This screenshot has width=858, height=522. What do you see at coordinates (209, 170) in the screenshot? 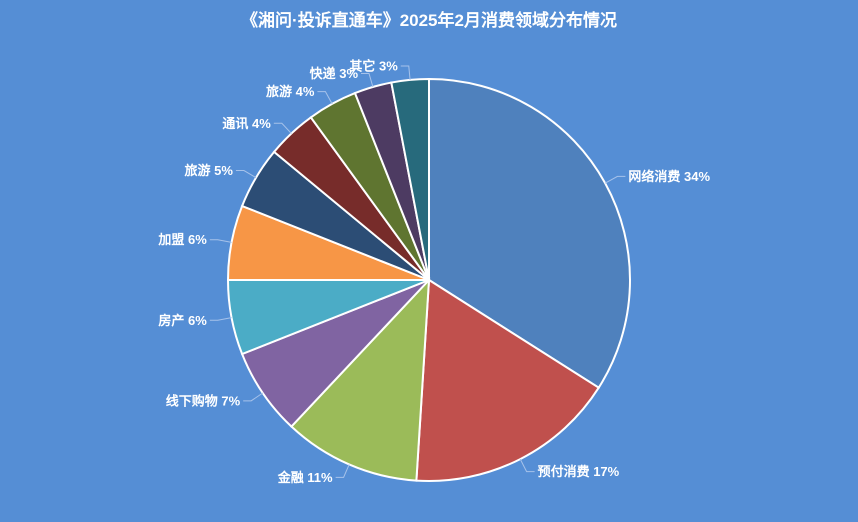
I see `slice-label: 旅游 5%` at bounding box center [209, 170].